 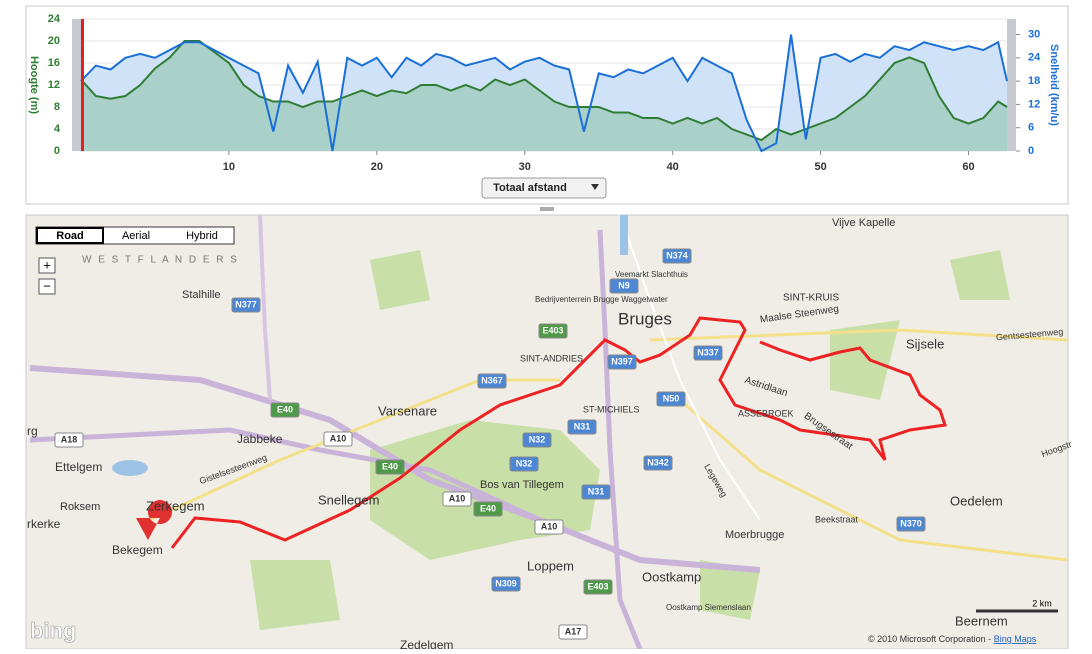 What do you see at coordinates (811, 298) in the screenshot?
I see `place-label: SINT-KRUIS` at bounding box center [811, 298].